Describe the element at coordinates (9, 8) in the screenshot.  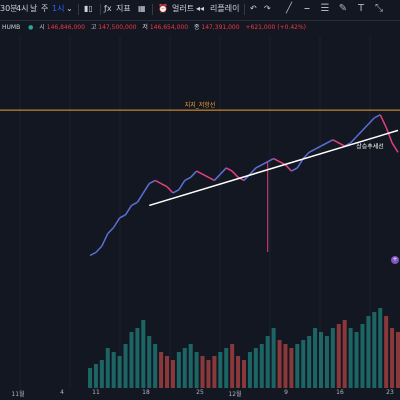
I see `interval-30m: 30분` at that location.